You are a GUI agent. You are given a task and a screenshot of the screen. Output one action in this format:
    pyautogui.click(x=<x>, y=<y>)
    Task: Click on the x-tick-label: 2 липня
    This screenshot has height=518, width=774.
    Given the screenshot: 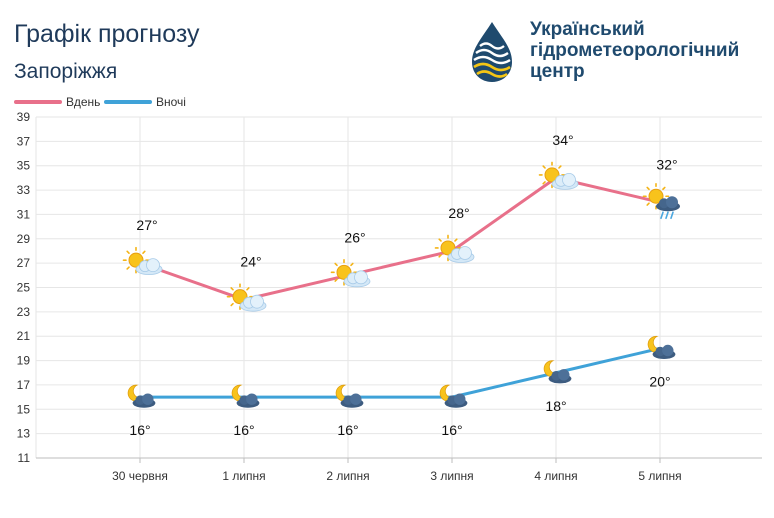 What is the action you would take?
    pyautogui.click(x=347, y=476)
    